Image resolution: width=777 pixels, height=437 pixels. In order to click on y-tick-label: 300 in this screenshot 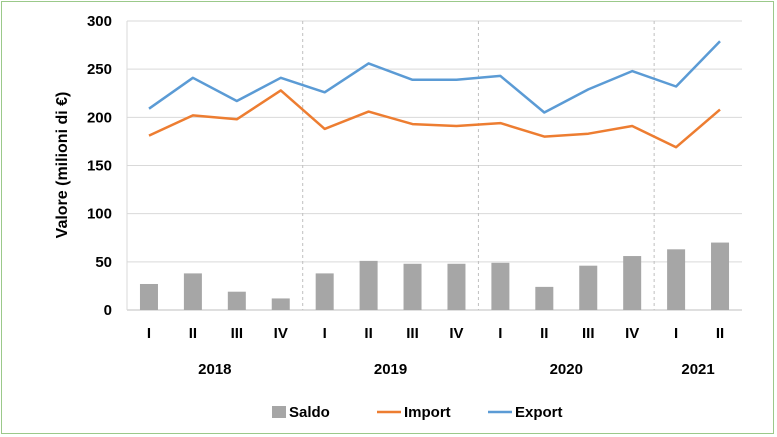, I will do `click(99, 21)`.